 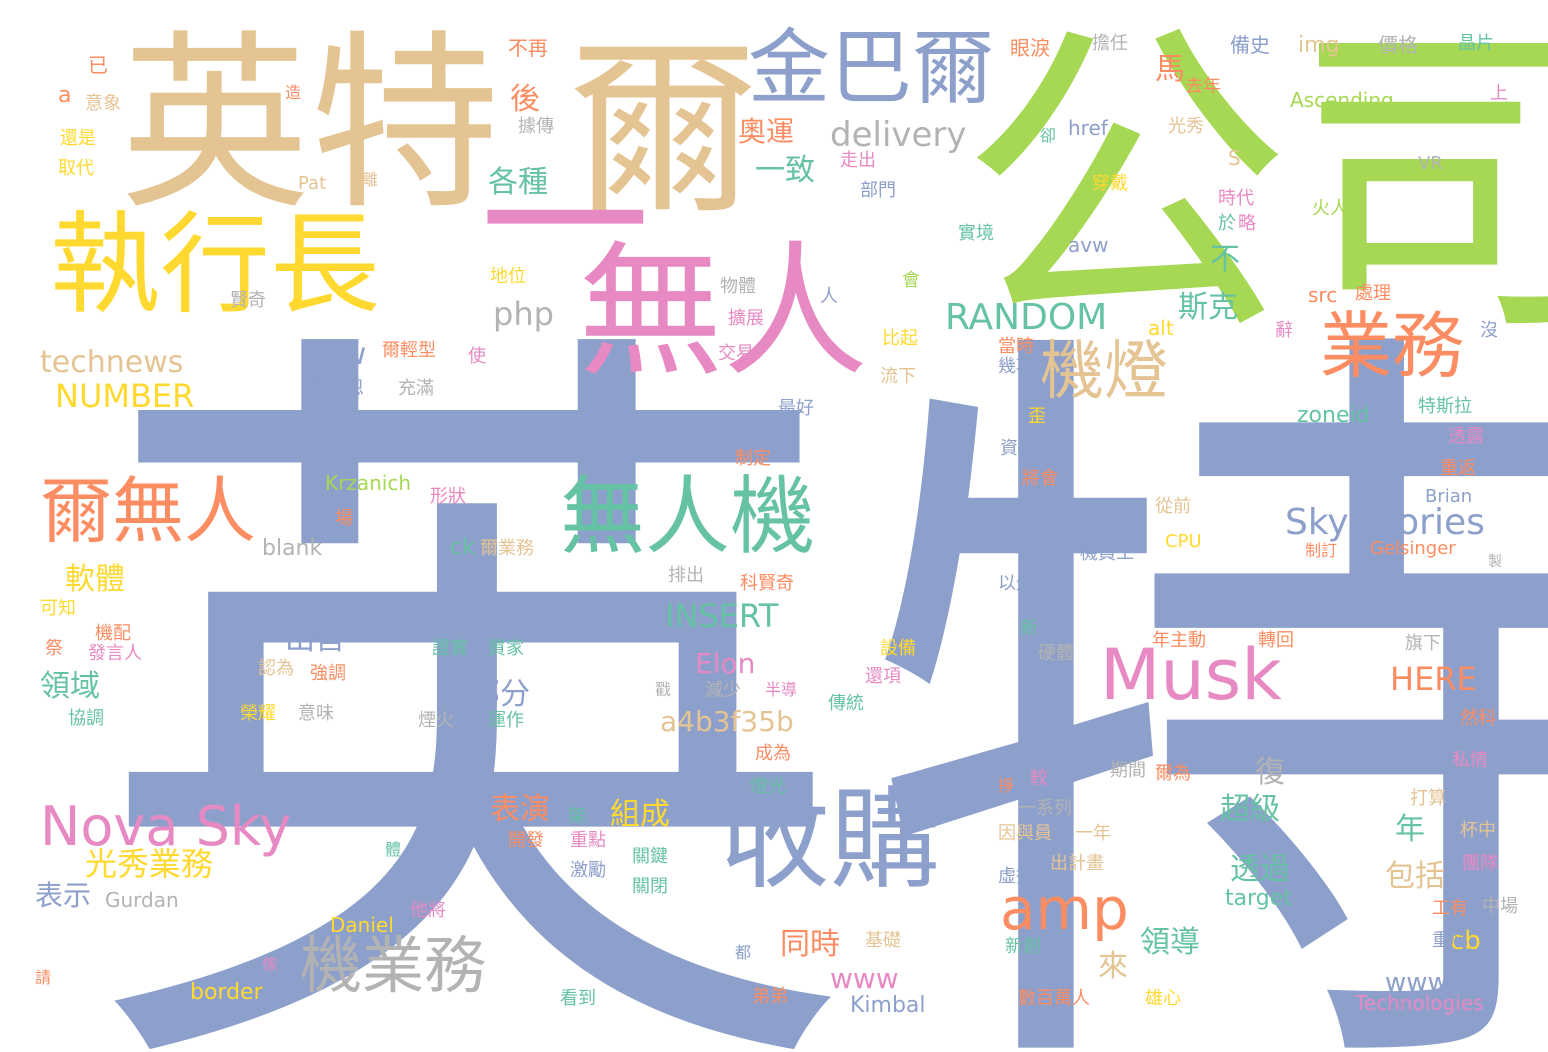 What do you see at coordinates (310, 124) in the screenshot?
I see `cloud-word: 英特` at bounding box center [310, 124].